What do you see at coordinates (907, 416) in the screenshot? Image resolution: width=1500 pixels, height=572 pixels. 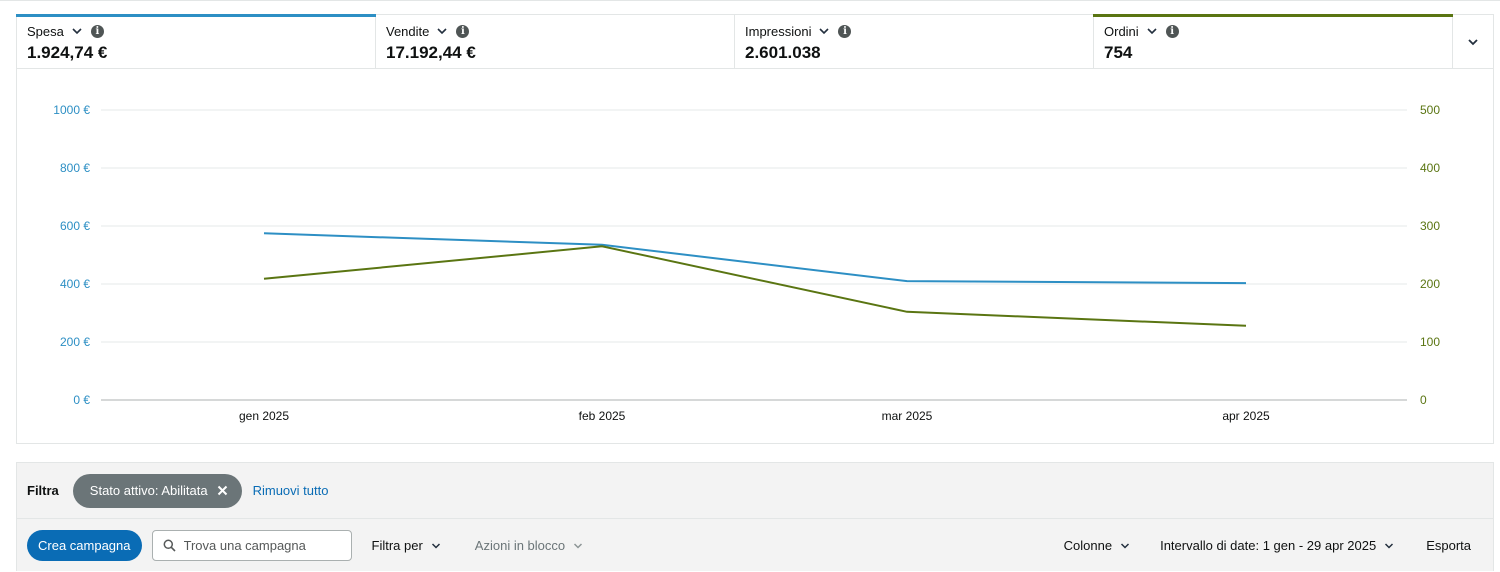 I see `x-tick-label: mar 2025` at bounding box center [907, 416].